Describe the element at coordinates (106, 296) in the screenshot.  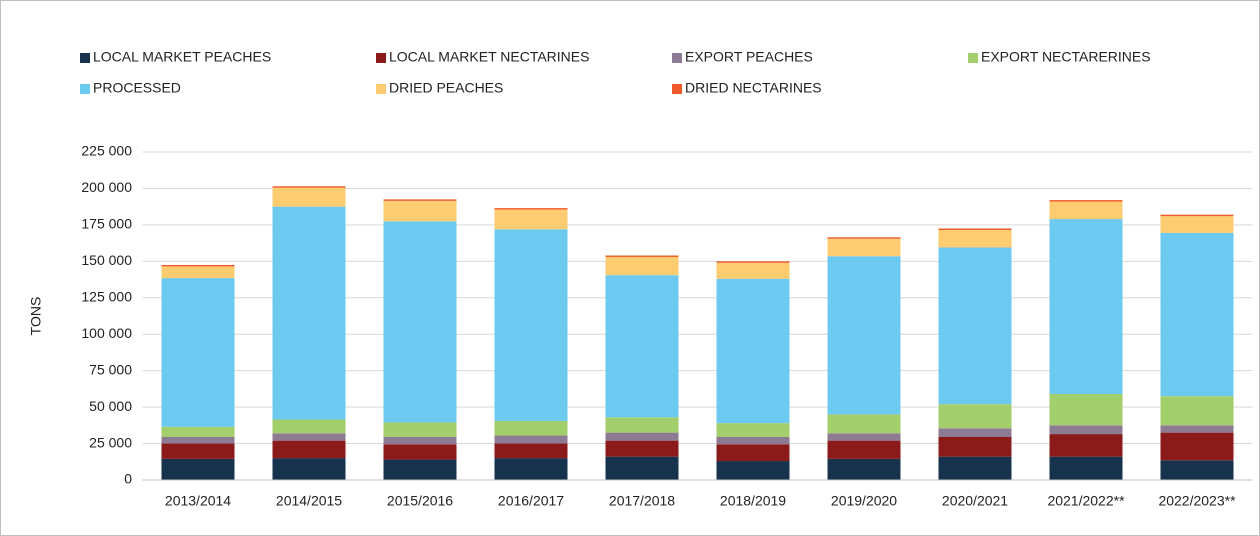
I see `y-tick-label: 125 000` at that location.